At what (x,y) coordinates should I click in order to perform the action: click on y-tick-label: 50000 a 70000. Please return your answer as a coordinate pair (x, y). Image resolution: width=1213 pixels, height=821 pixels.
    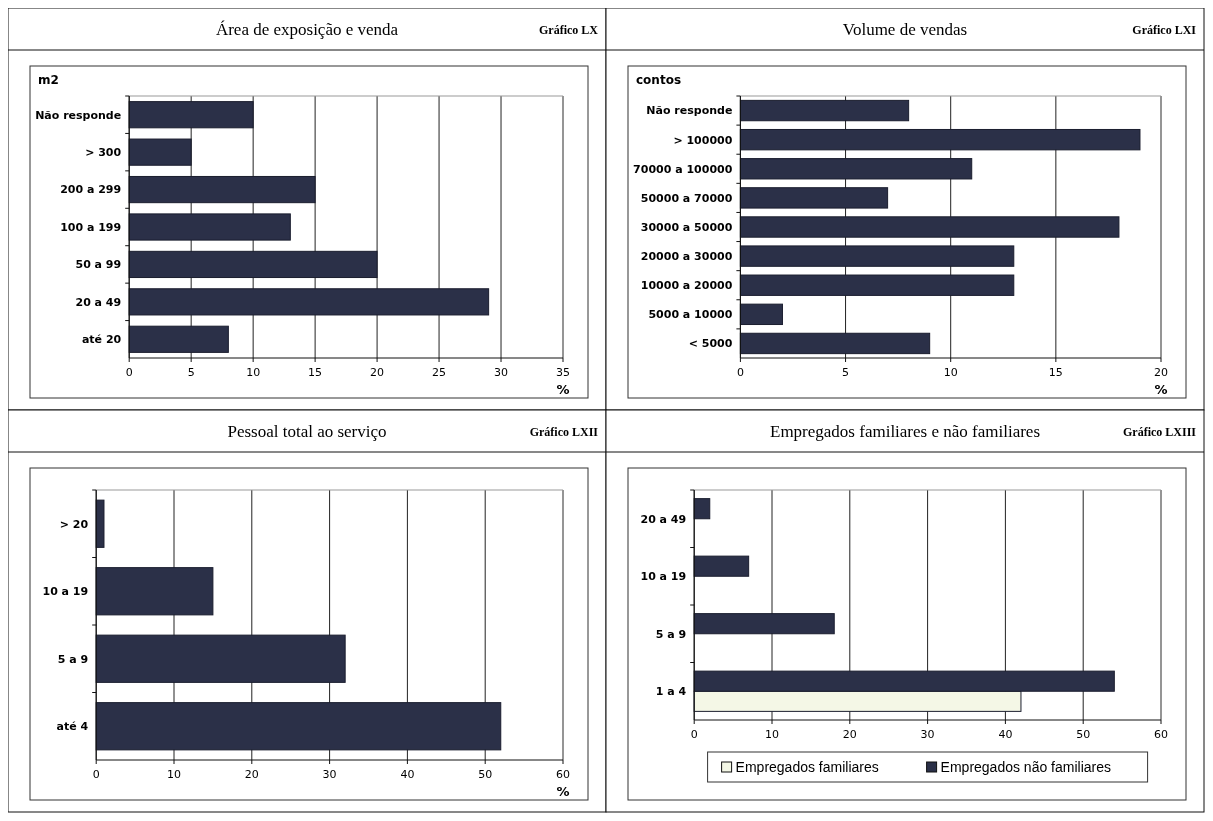
    Looking at the image, I should click on (686, 198).